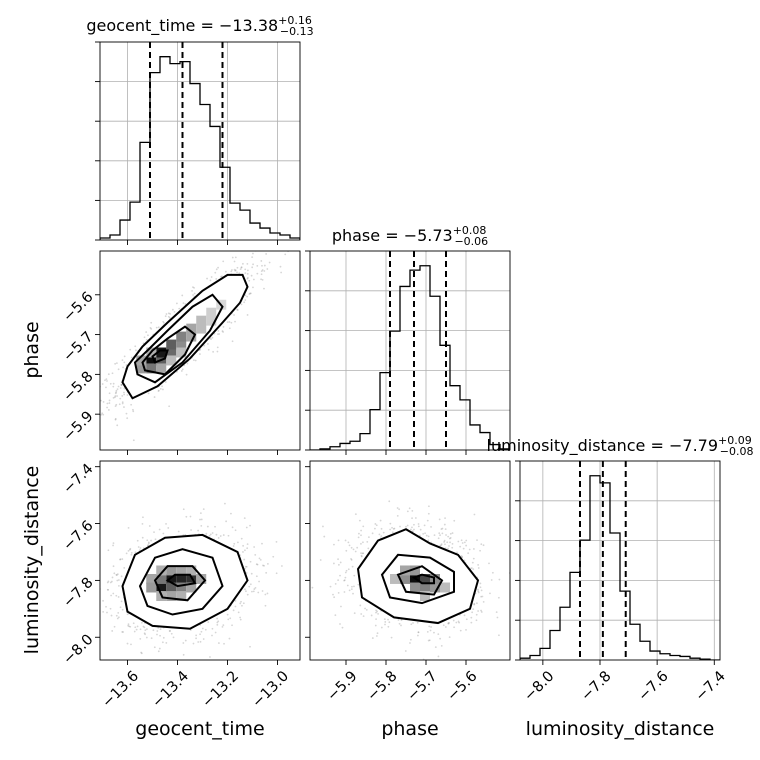 This screenshot has height=760, width=760. I want to click on panel-content, so click(194, 346).